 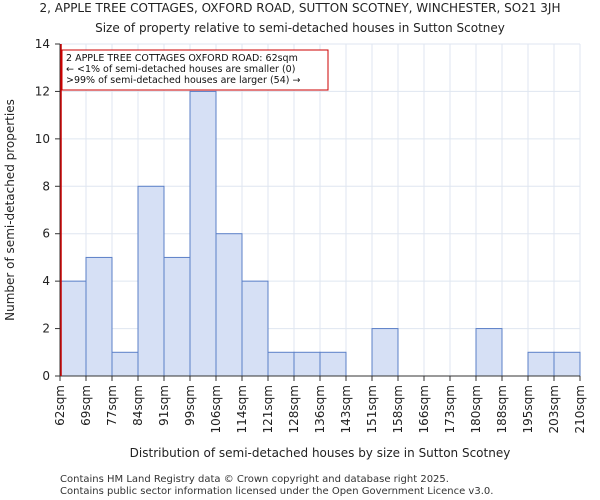 I want to click on x-tick-label: 136sqm, so click(x=320, y=409).